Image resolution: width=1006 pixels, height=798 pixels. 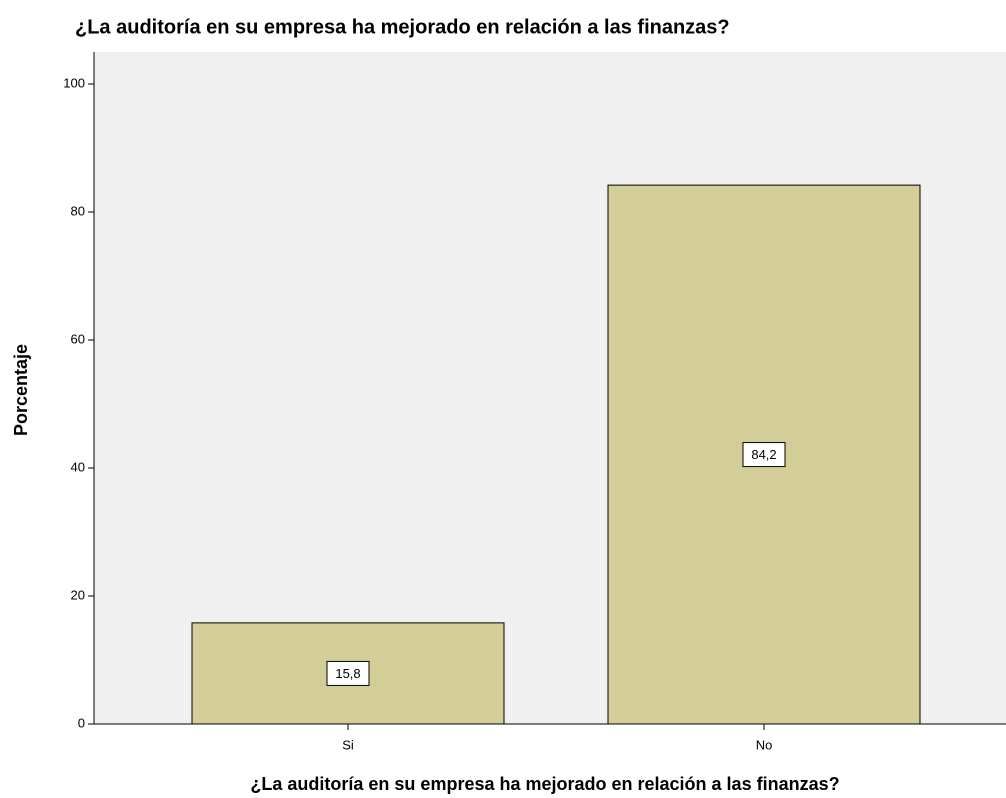 I want to click on y-tick-label: 20, so click(x=78, y=594).